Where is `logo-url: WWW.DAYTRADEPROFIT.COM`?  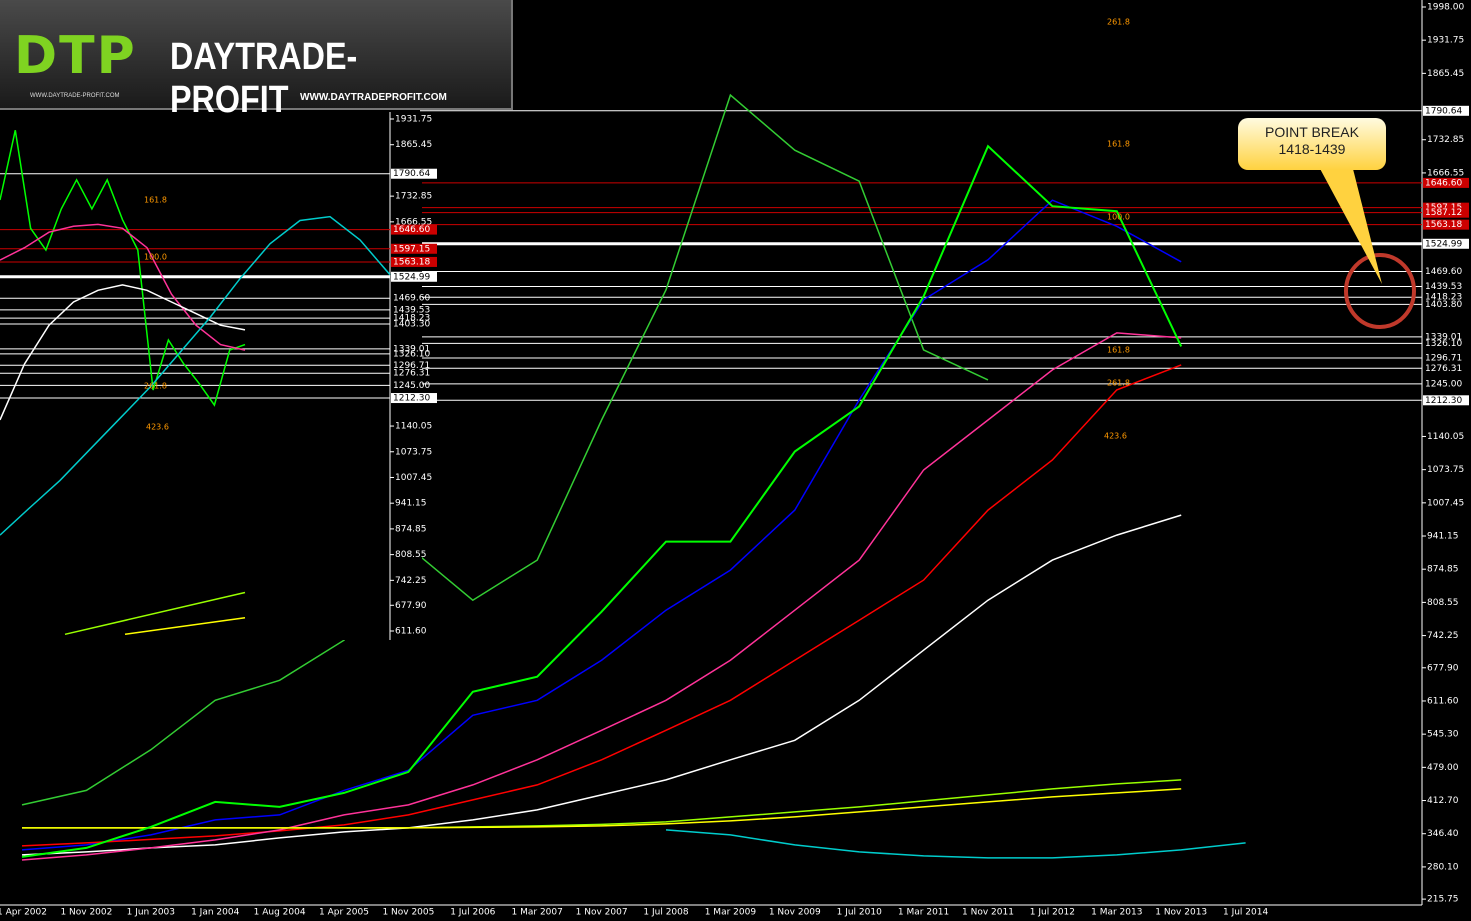 logo-url: WWW.DAYTRADEPROFIT.COM is located at coordinates (373, 97).